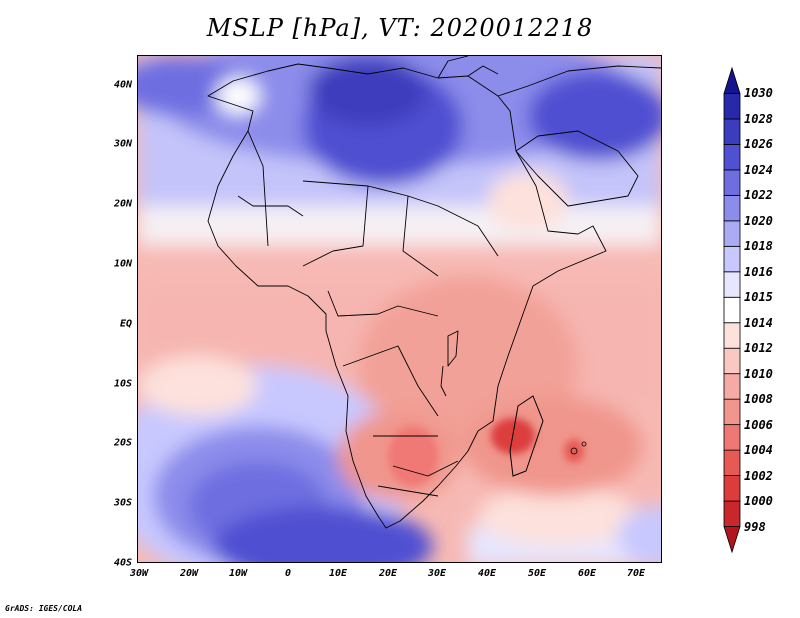 The height and width of the screenshot is (618, 800). What do you see at coordinates (122, 85) in the screenshot?
I see `lat-label: 40N` at bounding box center [122, 85].